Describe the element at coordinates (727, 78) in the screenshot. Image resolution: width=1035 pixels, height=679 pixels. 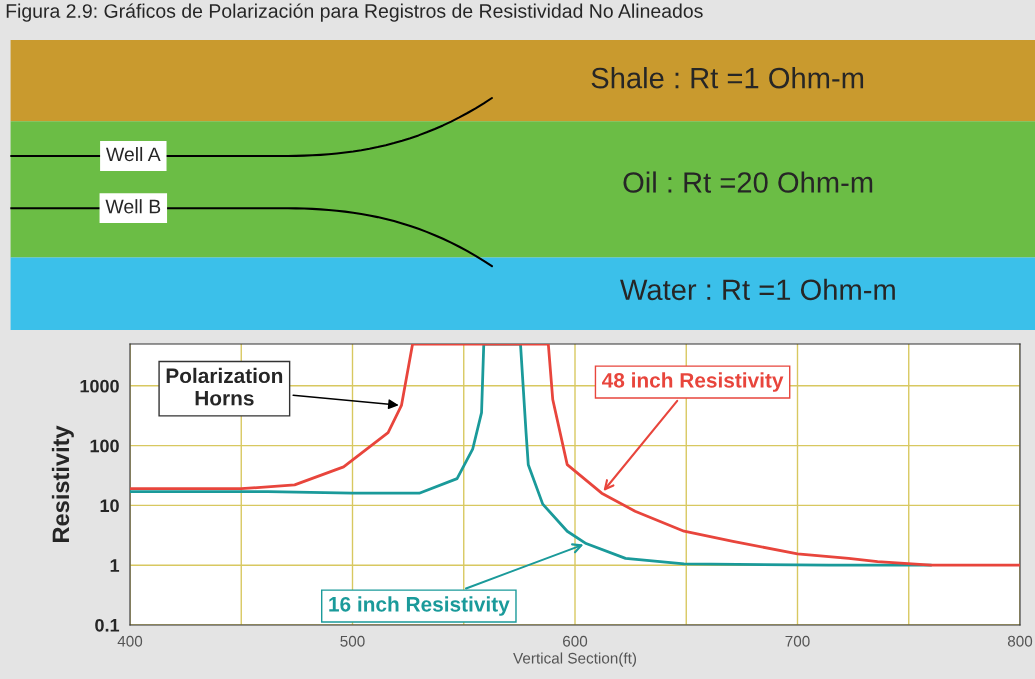
I see `text: Shale : Rt =1 Ohm-m` at that location.